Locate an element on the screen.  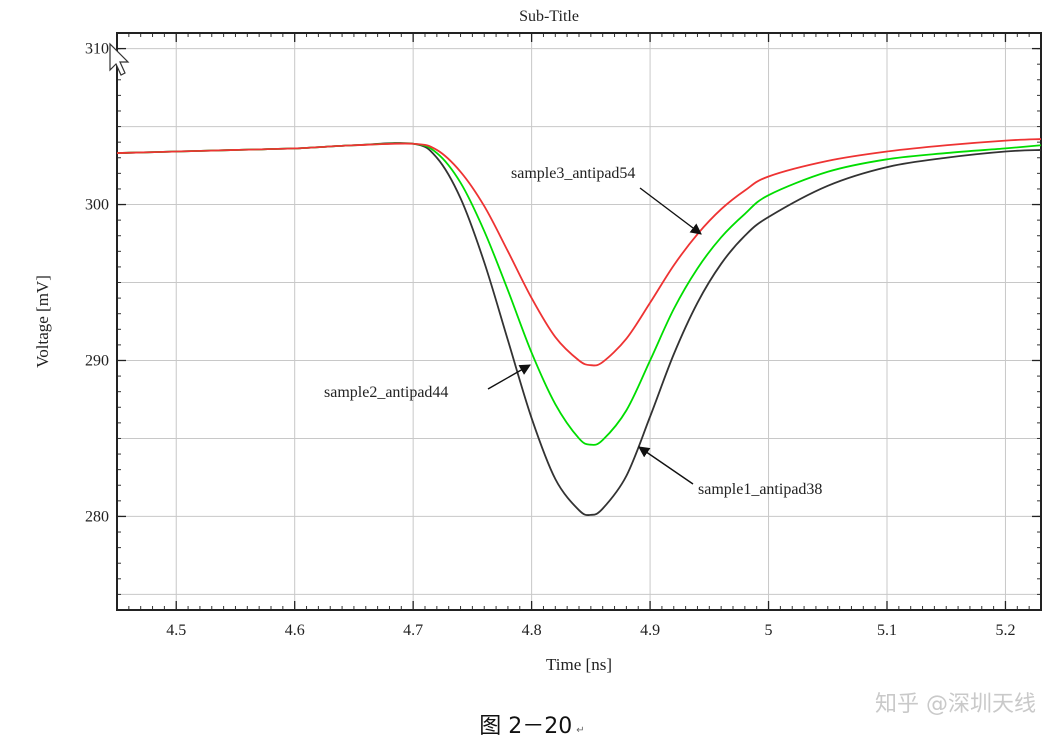
y-tick-label: 280 is located at coordinates (97, 516).